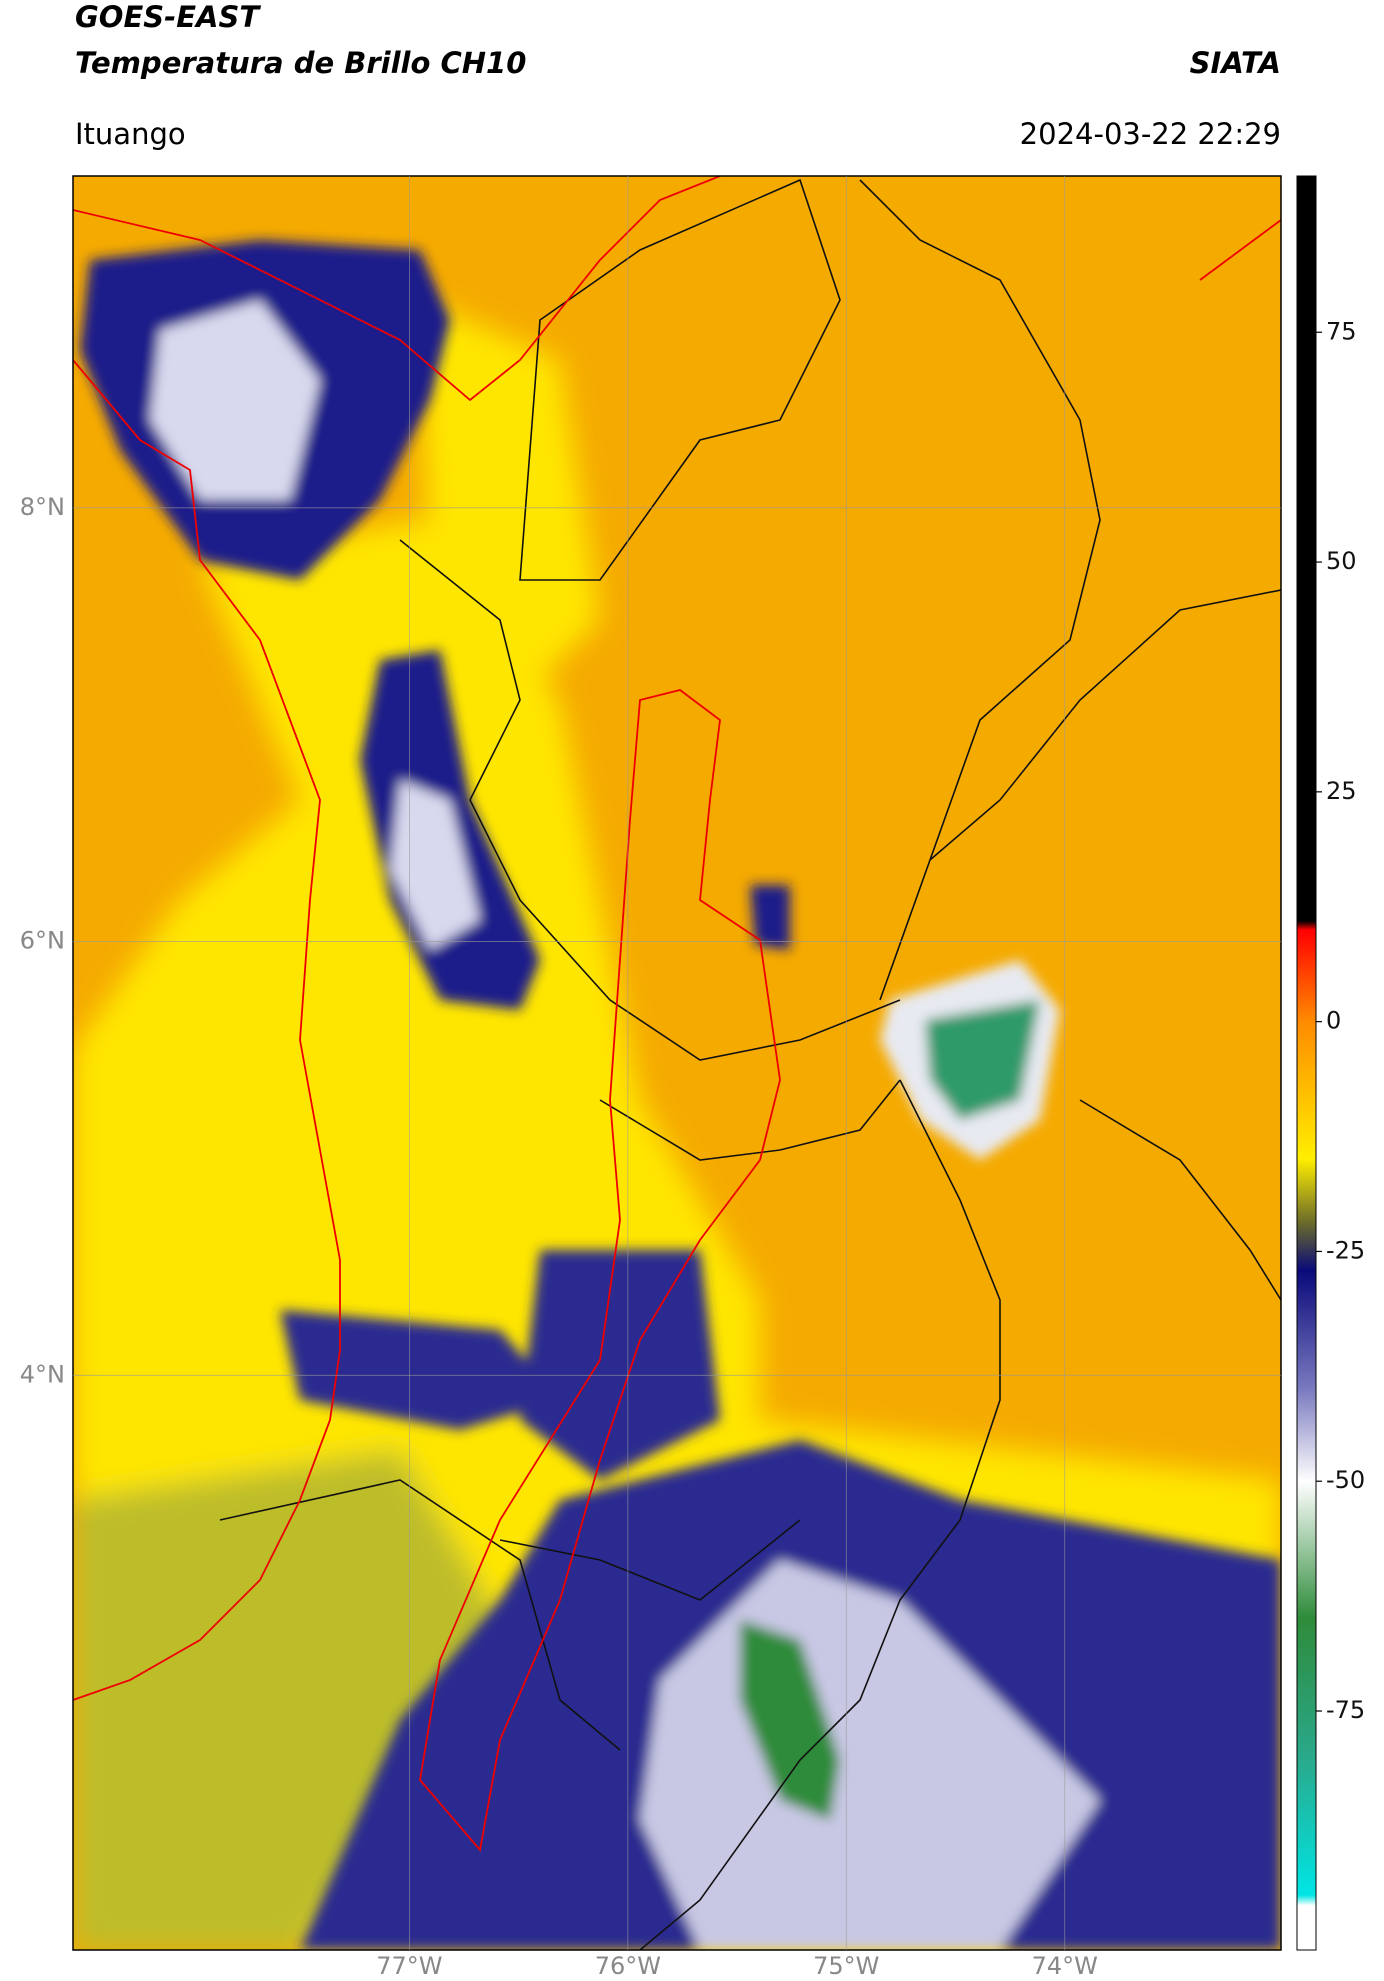 The height and width of the screenshot is (1981, 1384). What do you see at coordinates (1341, 791) in the screenshot?
I see `colorbar-tick-label: 25` at bounding box center [1341, 791].